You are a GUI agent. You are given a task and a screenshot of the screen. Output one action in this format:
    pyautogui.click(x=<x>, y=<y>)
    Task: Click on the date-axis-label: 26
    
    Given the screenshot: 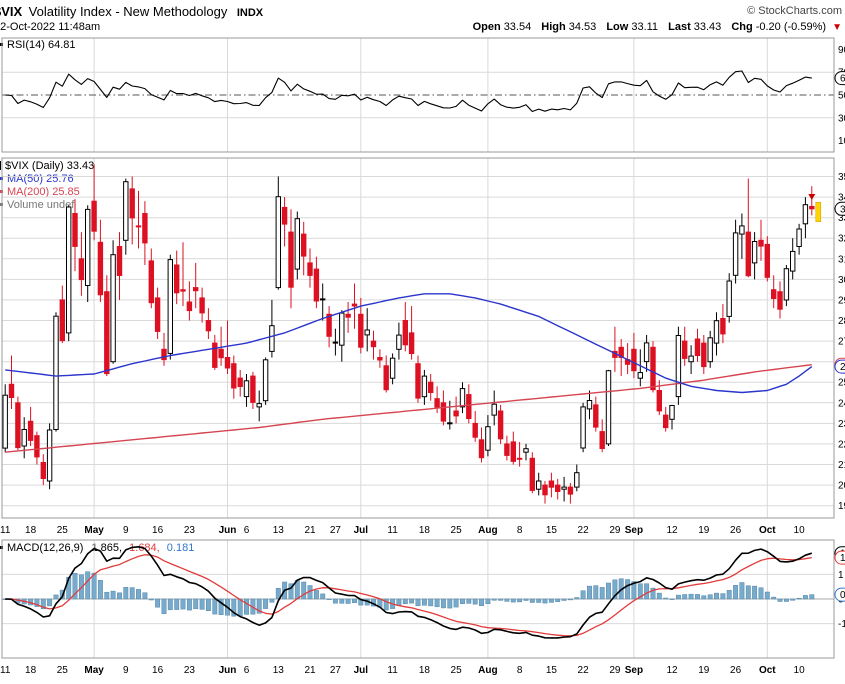 What is the action you would take?
    pyautogui.click(x=736, y=670)
    